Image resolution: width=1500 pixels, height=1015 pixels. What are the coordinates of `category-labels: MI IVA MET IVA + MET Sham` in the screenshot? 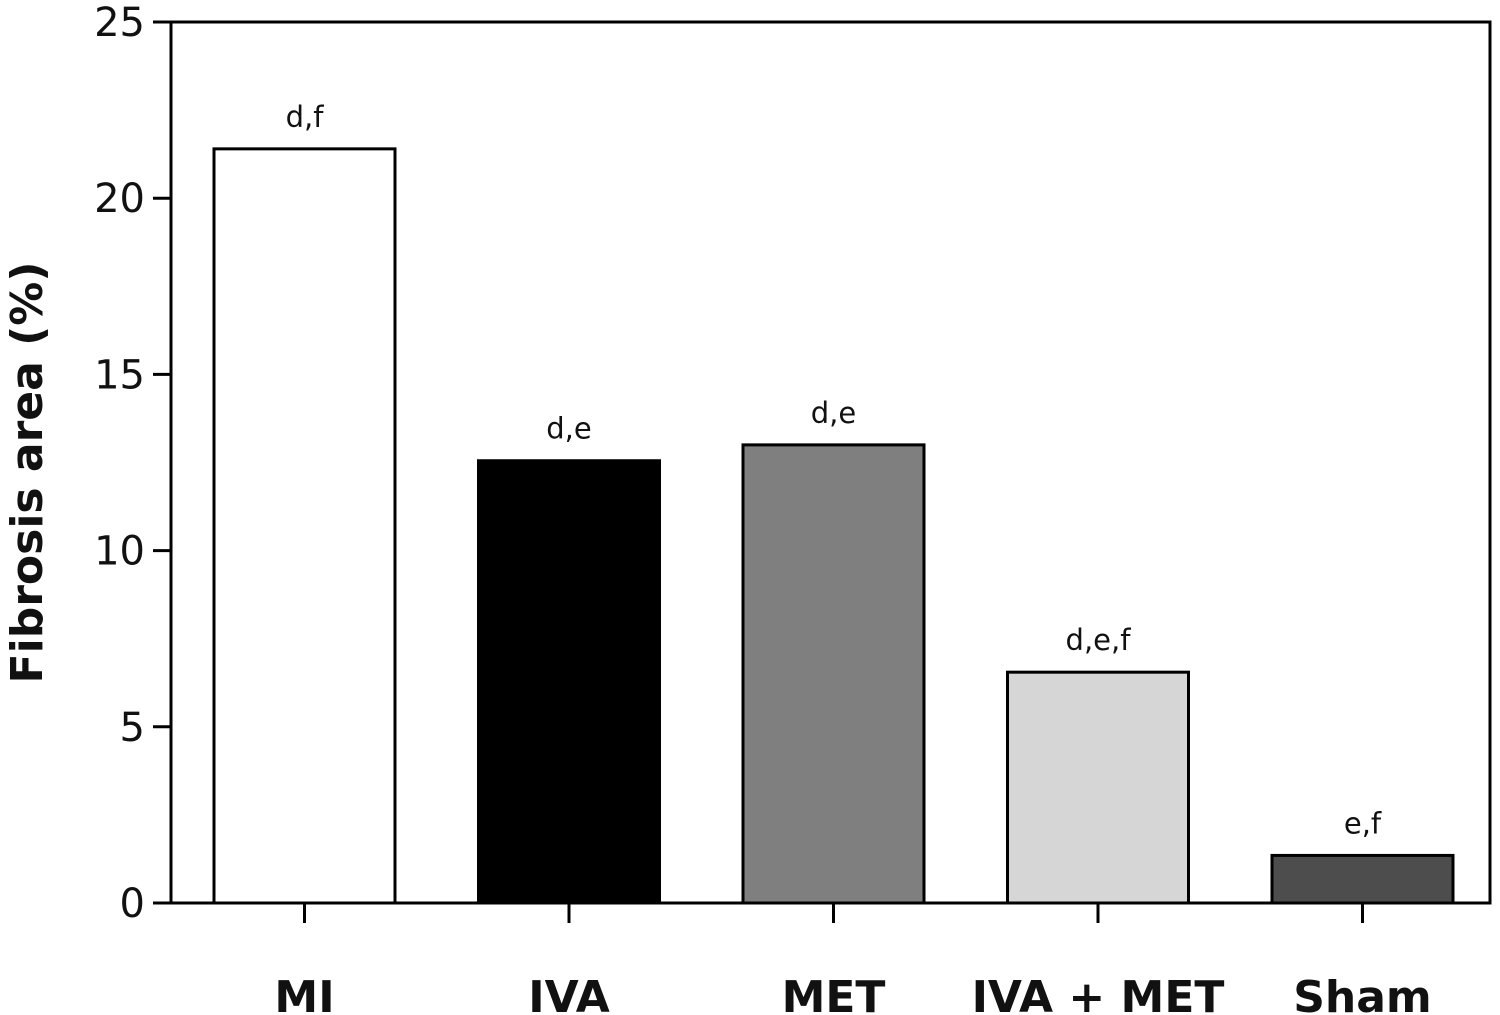 It's located at (852, 993).